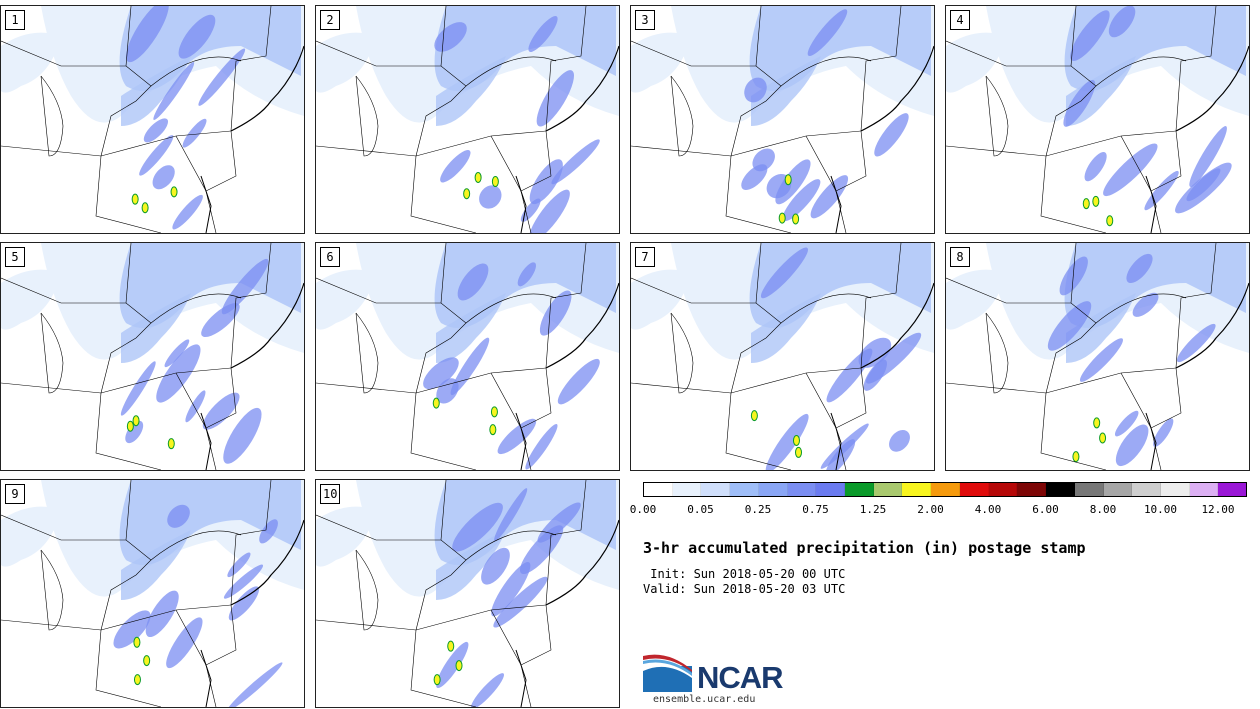  What do you see at coordinates (1045, 509) in the screenshot?
I see `colorbar-tick: 6.00` at bounding box center [1045, 509].